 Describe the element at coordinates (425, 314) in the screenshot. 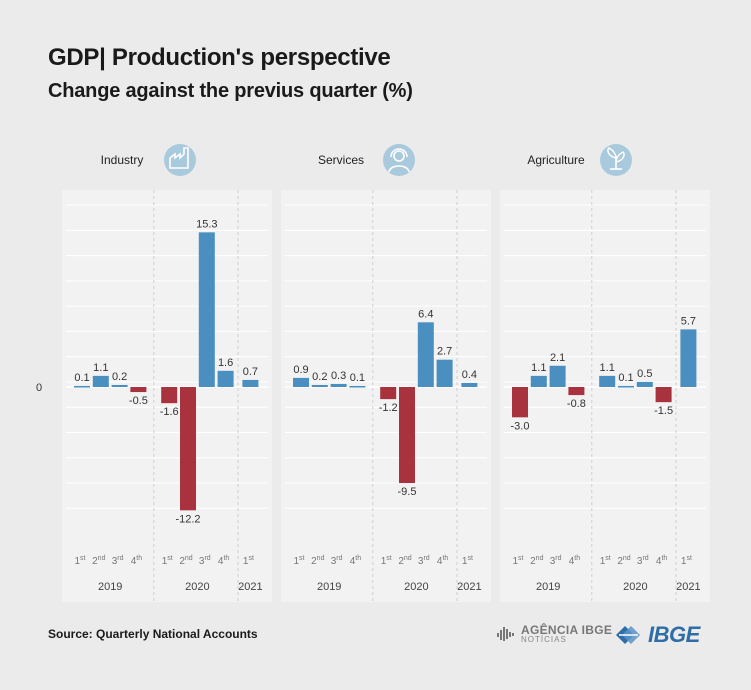

I see `data-label: 6.4` at that location.